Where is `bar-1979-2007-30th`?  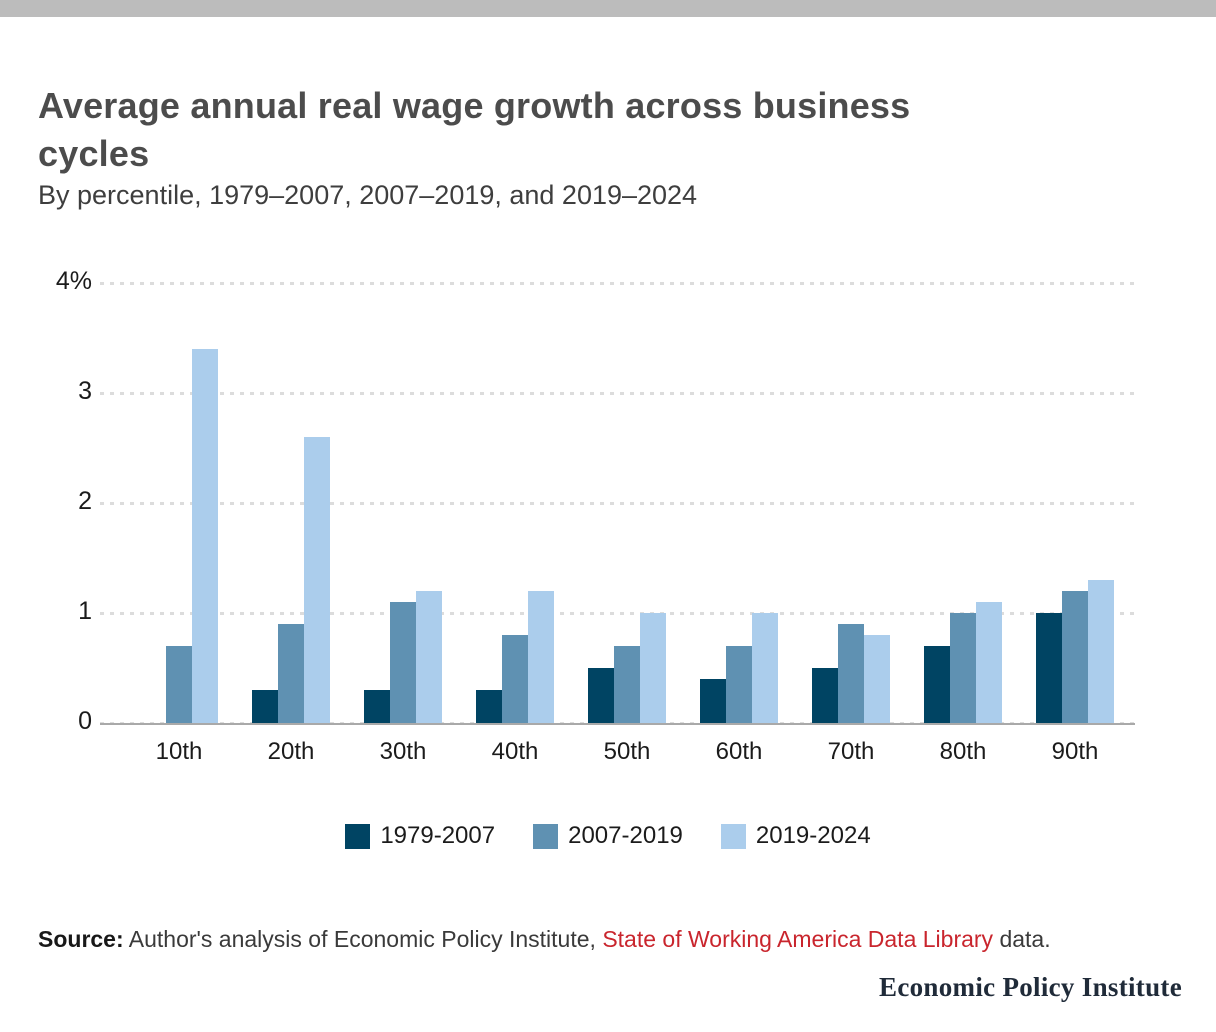
bar-1979-2007-30th is located at coordinates (377, 706).